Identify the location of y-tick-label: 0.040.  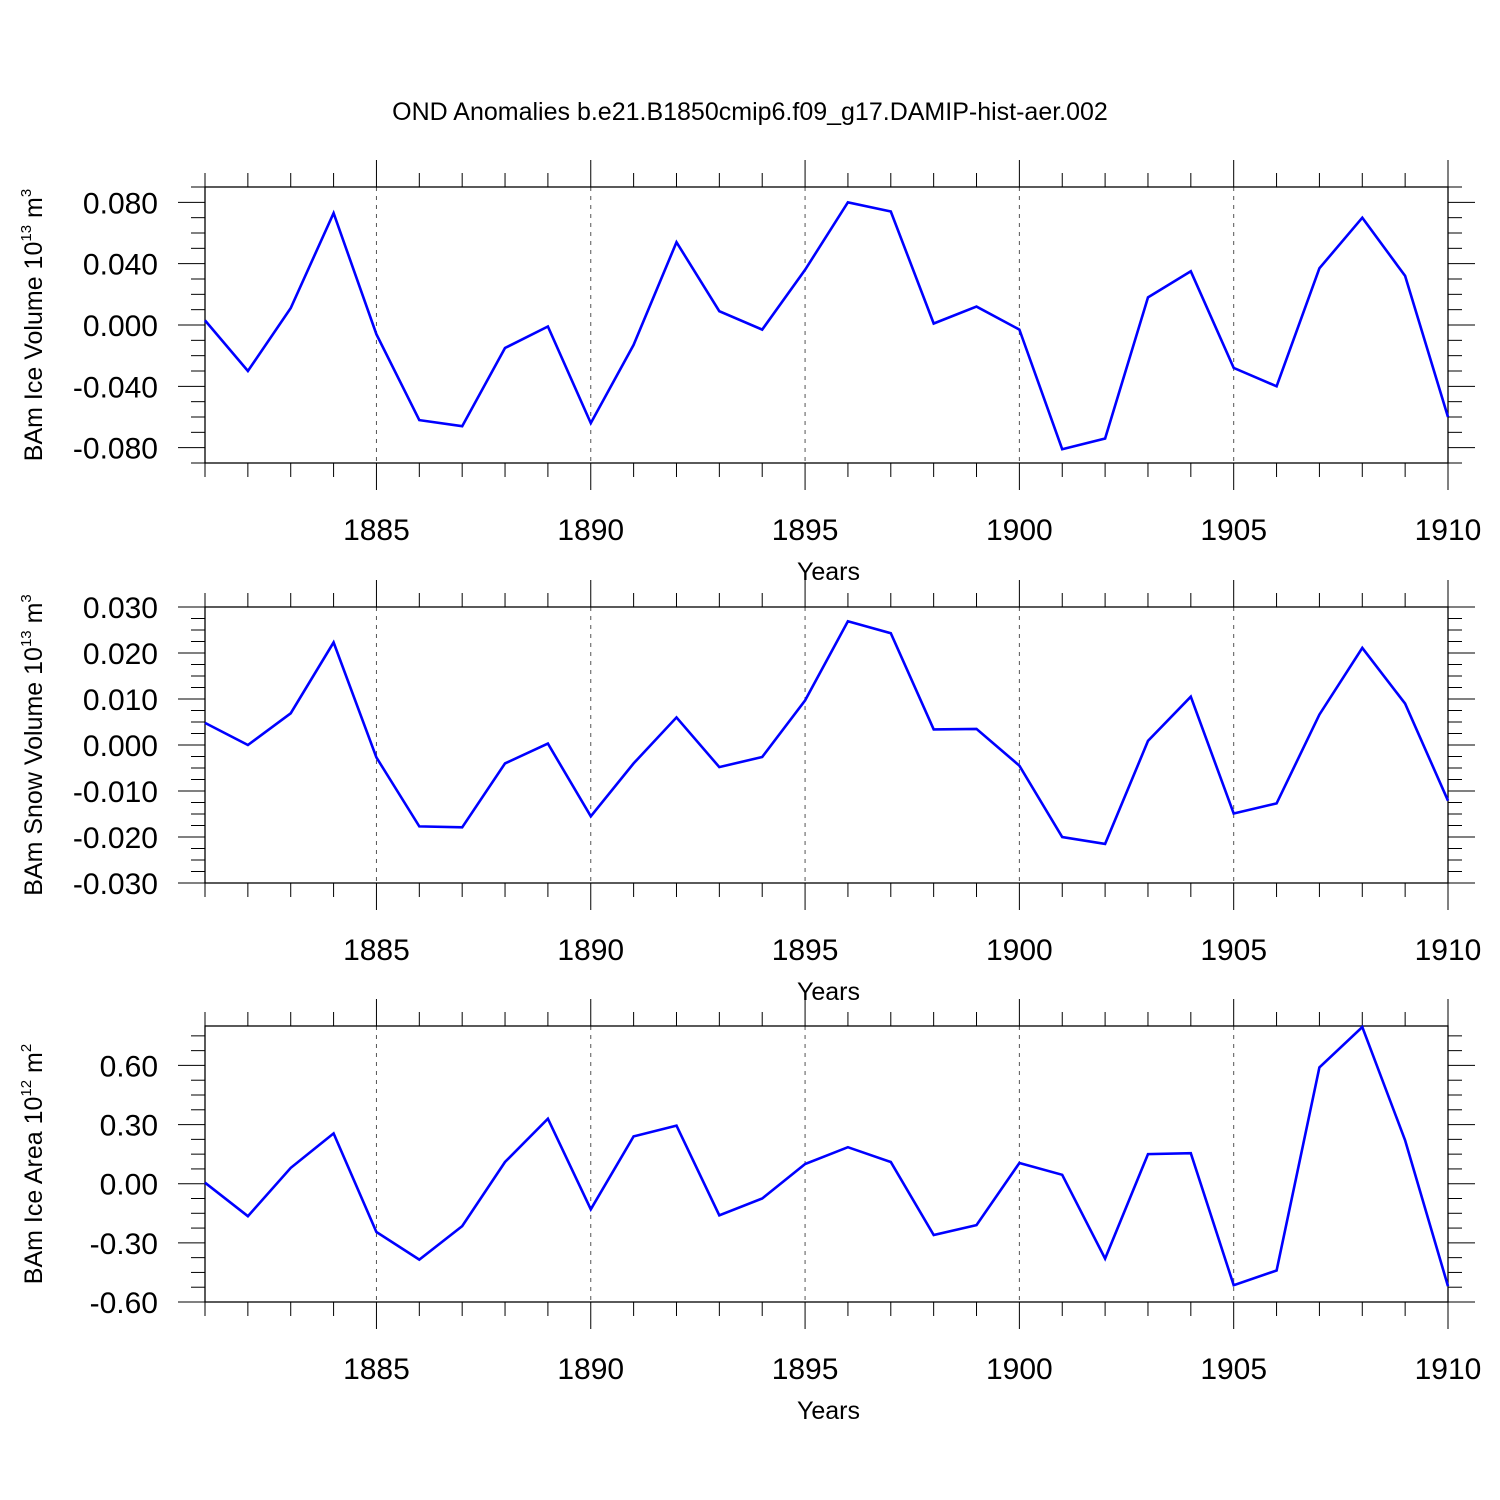
(120, 265).